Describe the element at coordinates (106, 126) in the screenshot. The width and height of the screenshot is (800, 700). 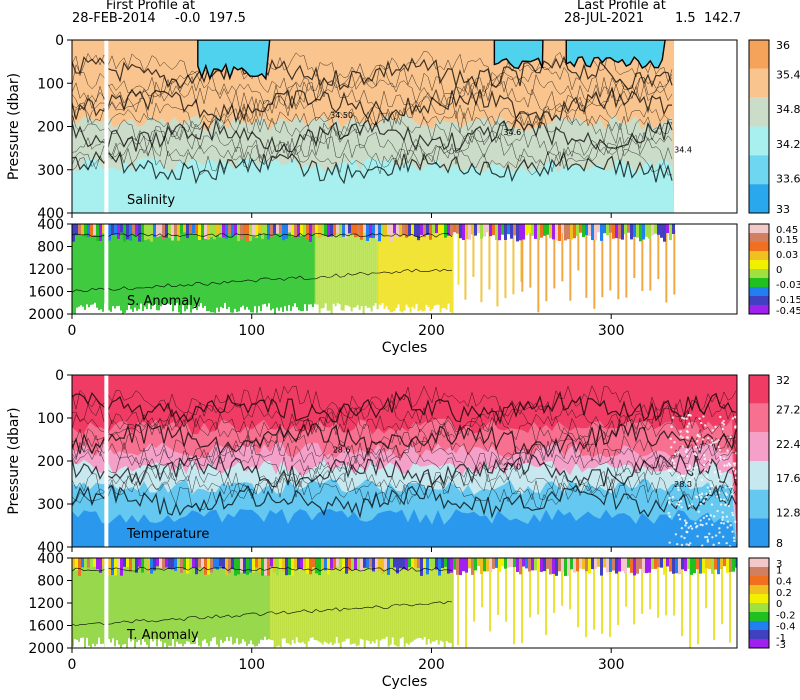
I see `data-gap` at that location.